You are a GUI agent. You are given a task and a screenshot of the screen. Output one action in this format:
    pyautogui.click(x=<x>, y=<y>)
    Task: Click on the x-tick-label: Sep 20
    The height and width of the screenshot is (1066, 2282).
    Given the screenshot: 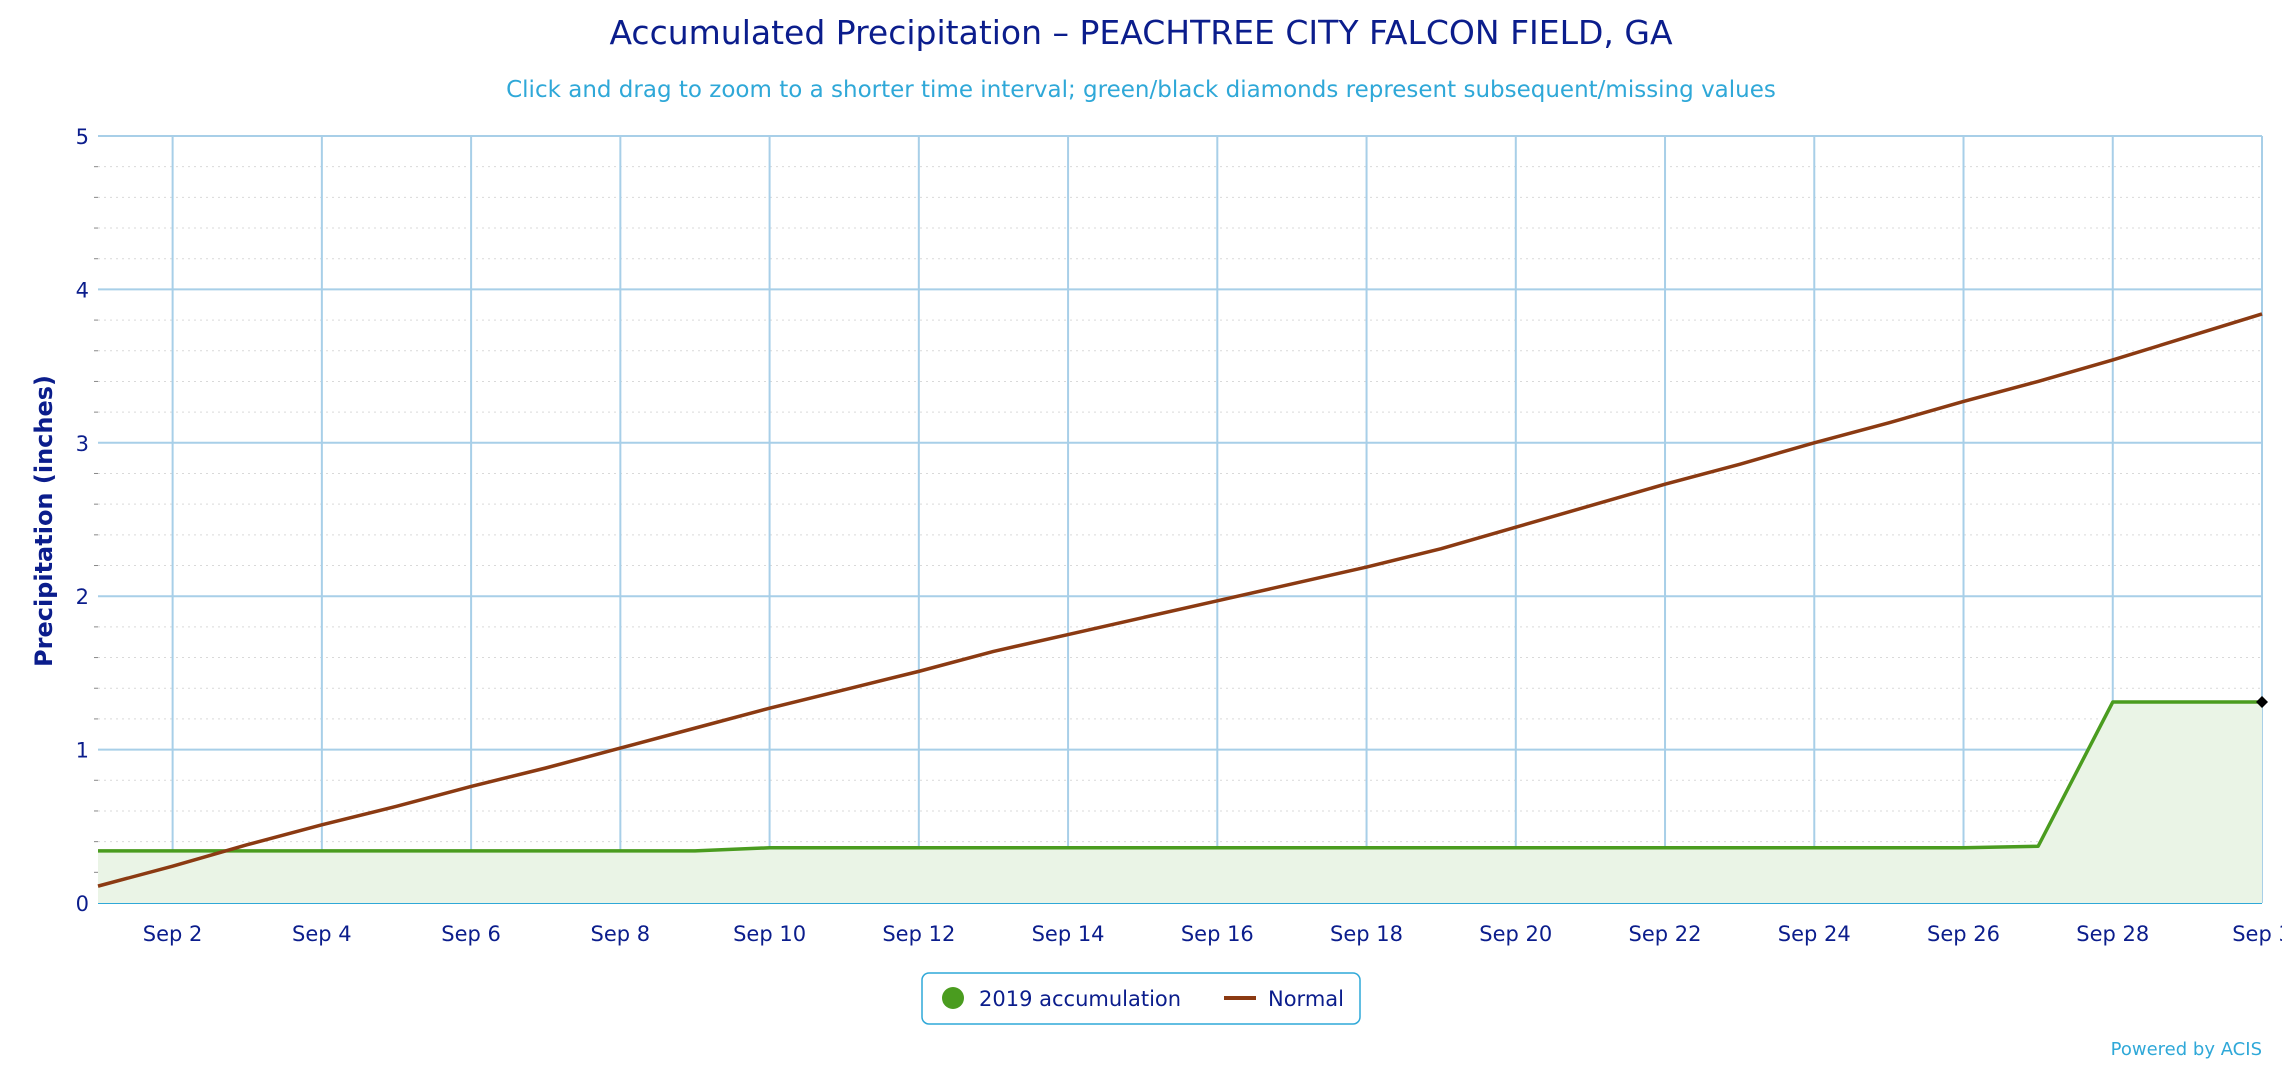 What is the action you would take?
    pyautogui.click(x=1515, y=934)
    